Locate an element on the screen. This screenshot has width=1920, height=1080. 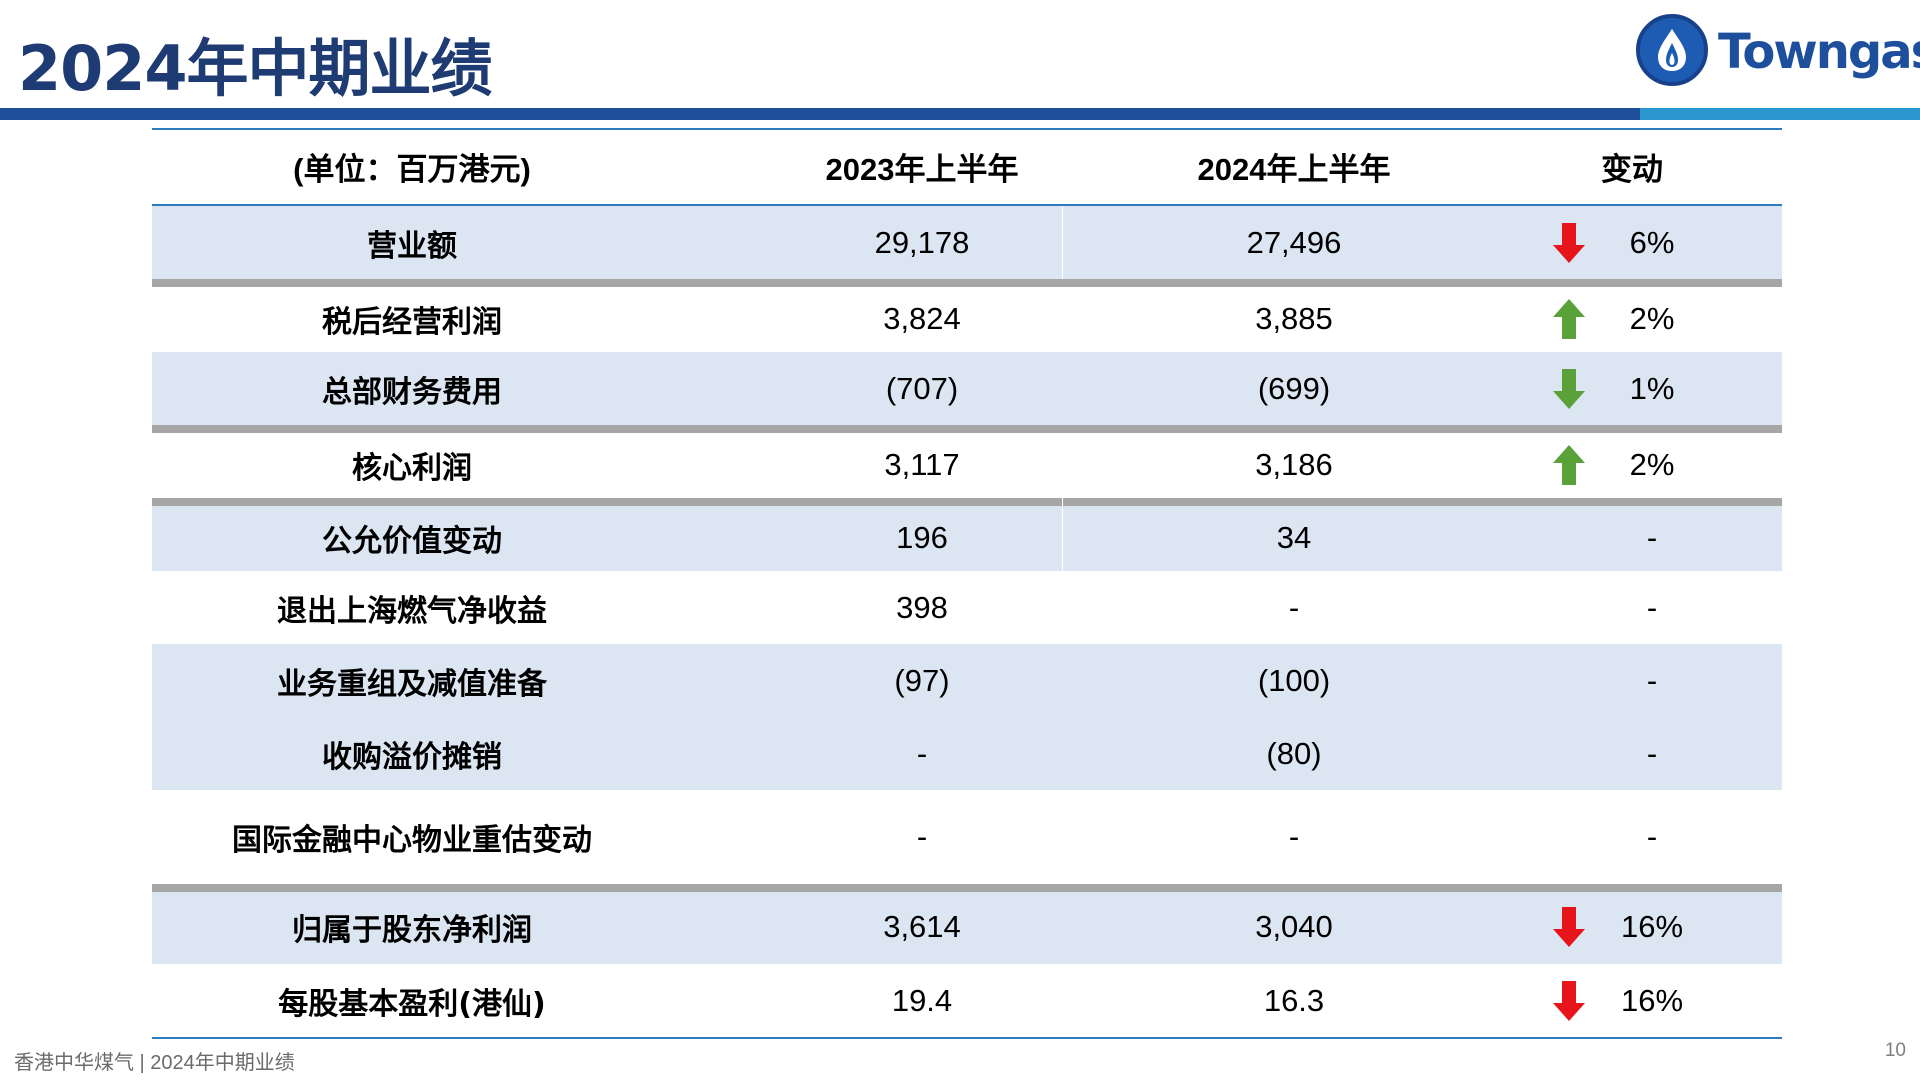
value-2024: 3,040 is located at coordinates (1294, 926).